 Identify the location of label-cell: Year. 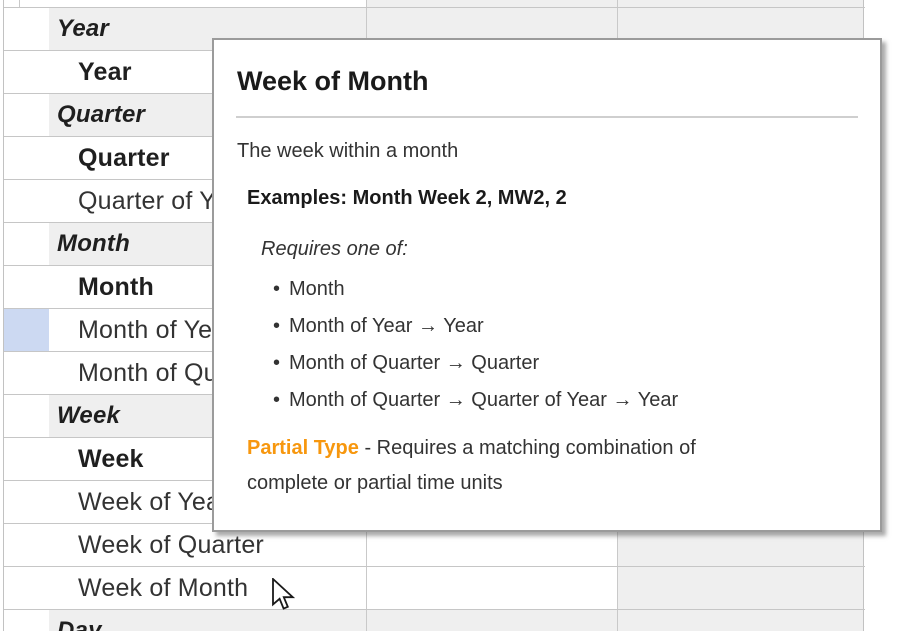
(207, 72).